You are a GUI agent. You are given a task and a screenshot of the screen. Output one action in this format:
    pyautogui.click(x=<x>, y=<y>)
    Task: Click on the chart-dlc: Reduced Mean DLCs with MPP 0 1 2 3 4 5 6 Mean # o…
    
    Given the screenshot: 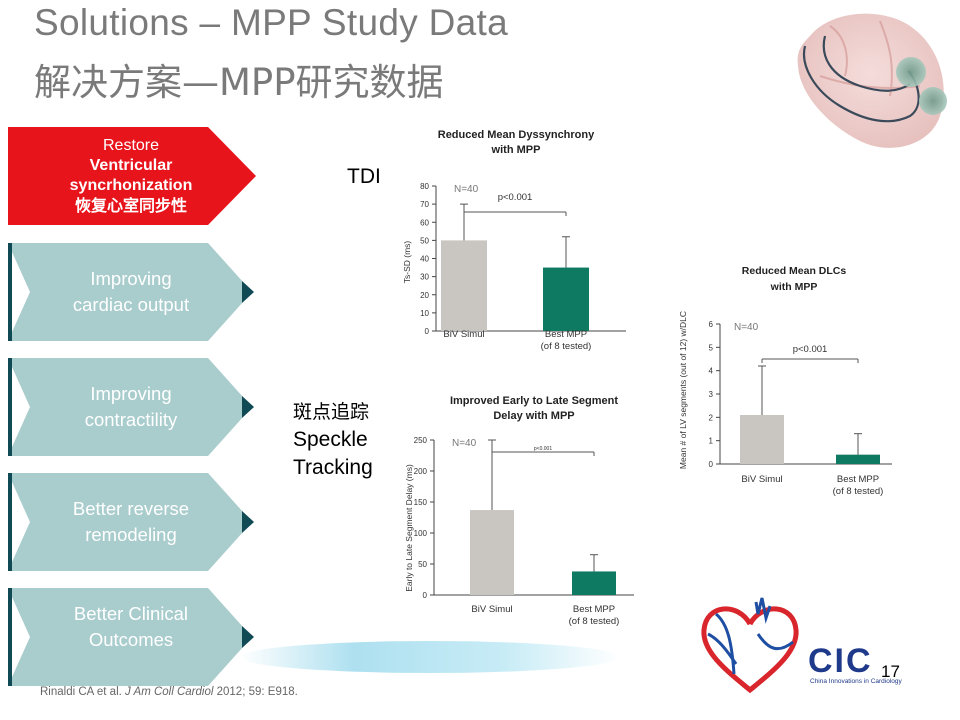 What is the action you would take?
    pyautogui.click(x=803, y=385)
    